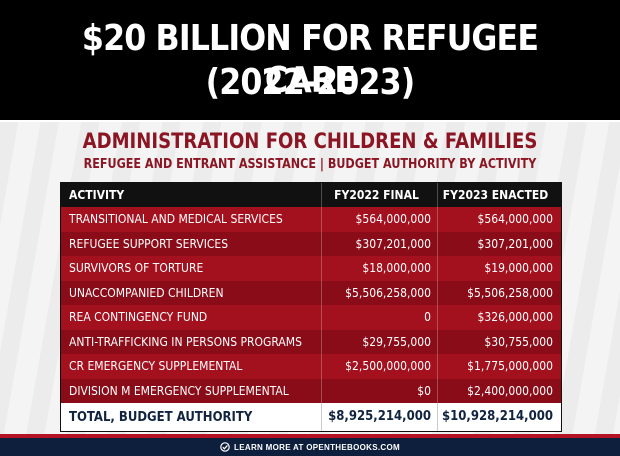  What do you see at coordinates (138, 317) in the screenshot?
I see `activity-cell: REA CONTINGENCY FUND` at bounding box center [138, 317].